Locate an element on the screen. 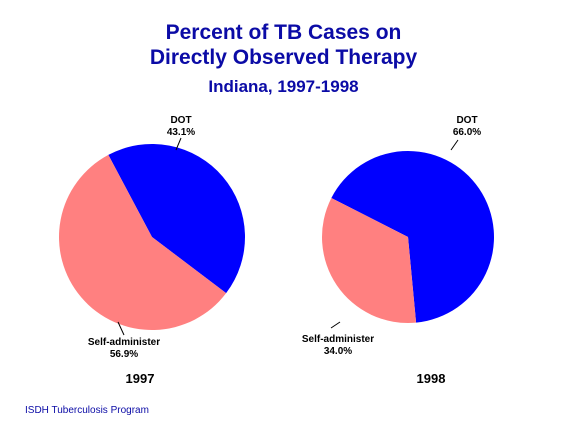 Image resolution: width=567 pixels, height=429 pixels. pie-1997-year-label: 1997 is located at coordinates (140, 378).